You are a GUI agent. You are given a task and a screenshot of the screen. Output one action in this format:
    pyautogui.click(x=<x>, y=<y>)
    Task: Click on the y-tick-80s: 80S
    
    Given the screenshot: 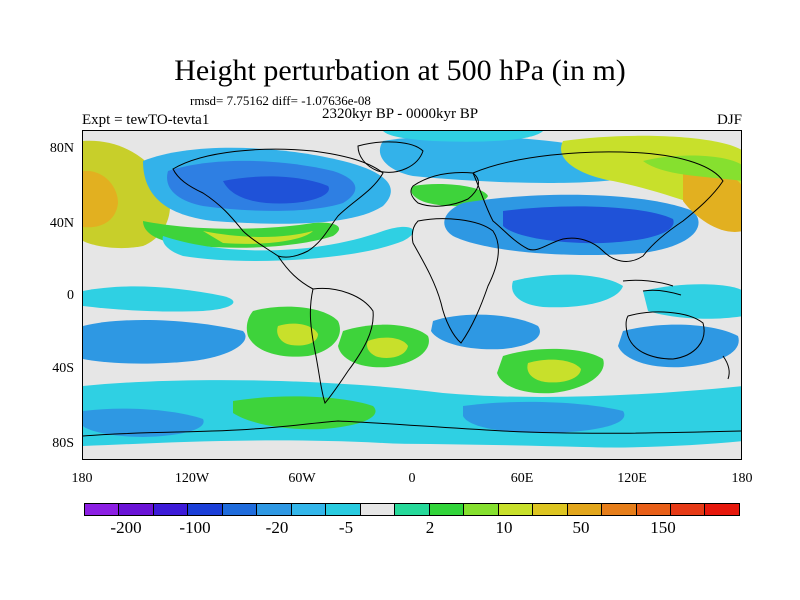 What is the action you would take?
    pyautogui.click(x=63, y=443)
    